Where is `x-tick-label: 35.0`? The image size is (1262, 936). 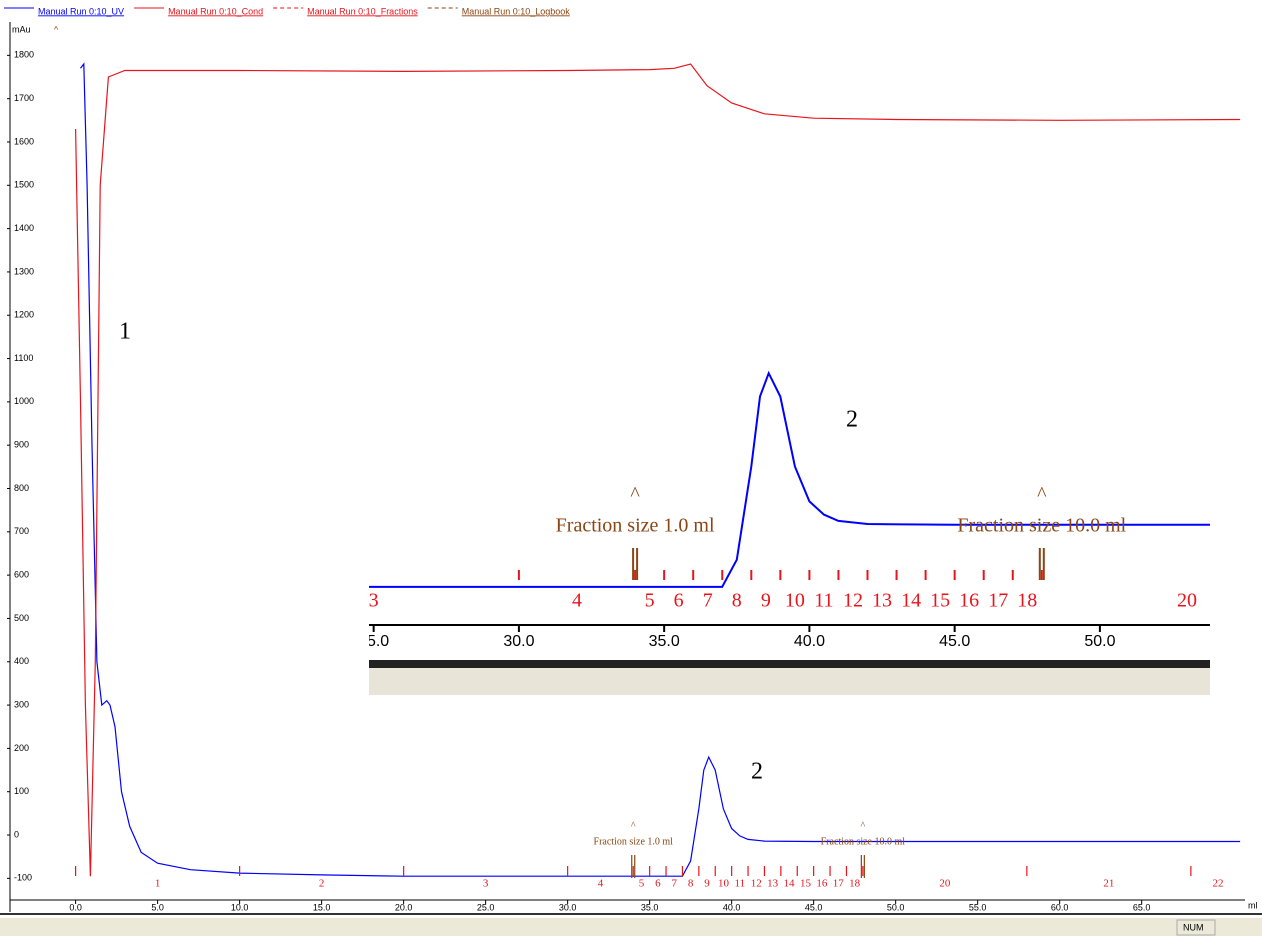
x-tick-label: 35.0 is located at coordinates (650, 907).